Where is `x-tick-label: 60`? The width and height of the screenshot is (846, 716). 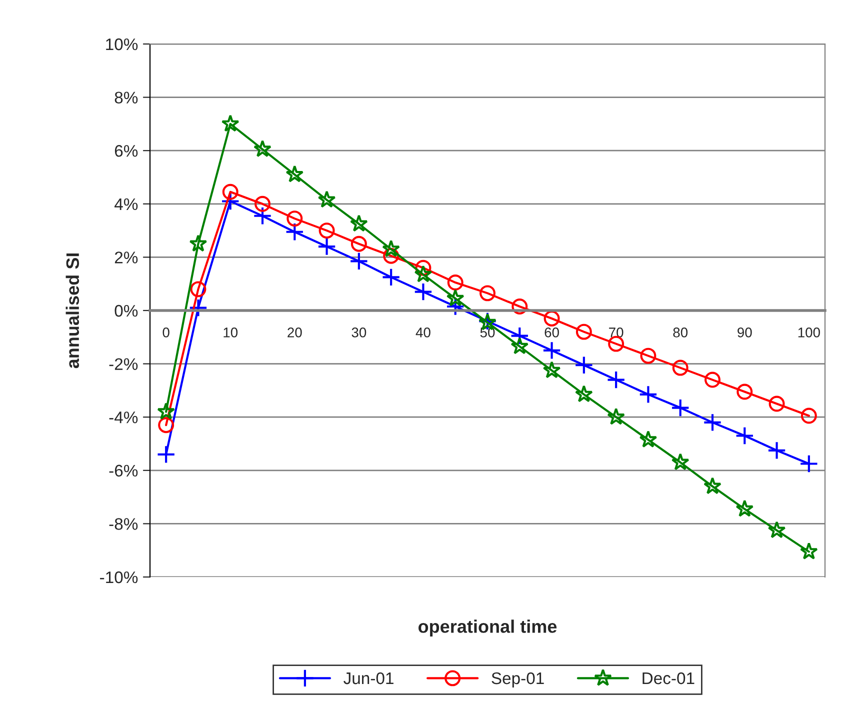
x-tick-label: 60 is located at coordinates (551, 333).